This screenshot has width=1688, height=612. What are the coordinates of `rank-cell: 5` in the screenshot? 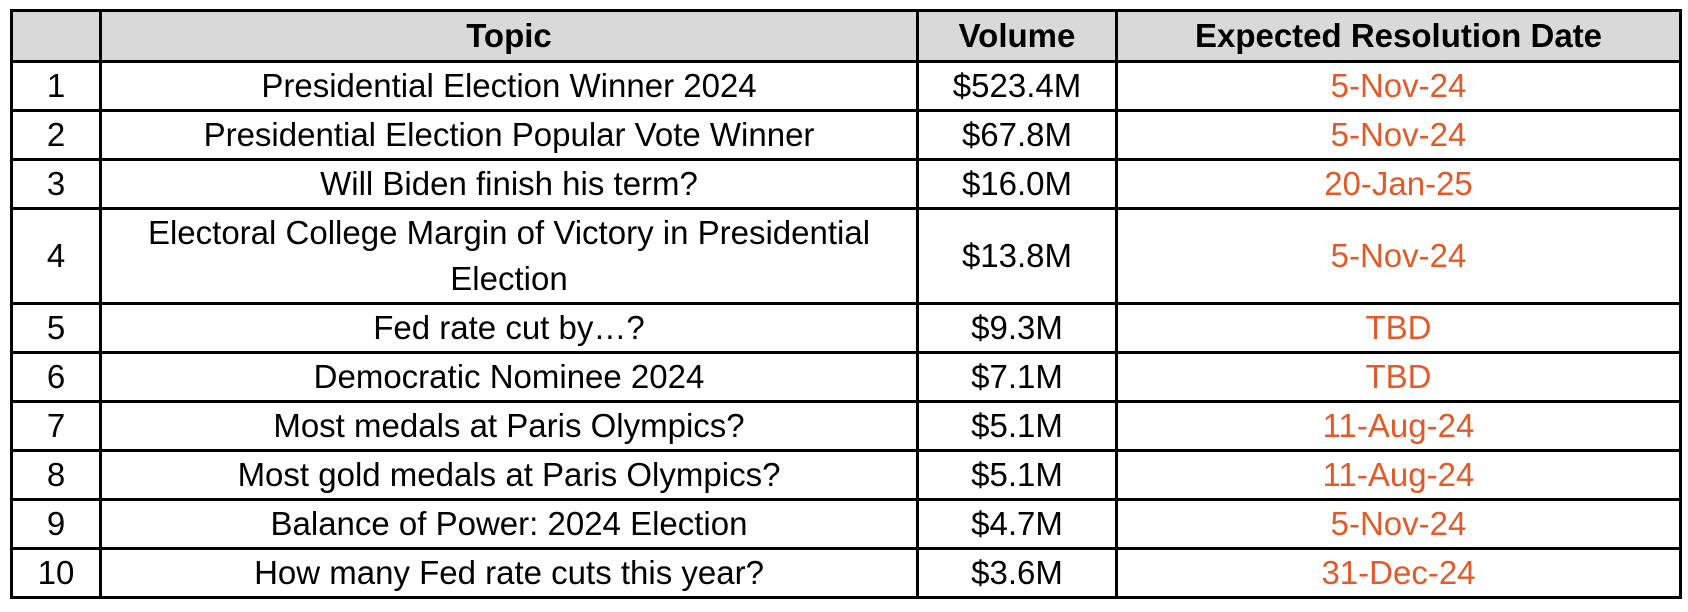 It's located at (56, 328).